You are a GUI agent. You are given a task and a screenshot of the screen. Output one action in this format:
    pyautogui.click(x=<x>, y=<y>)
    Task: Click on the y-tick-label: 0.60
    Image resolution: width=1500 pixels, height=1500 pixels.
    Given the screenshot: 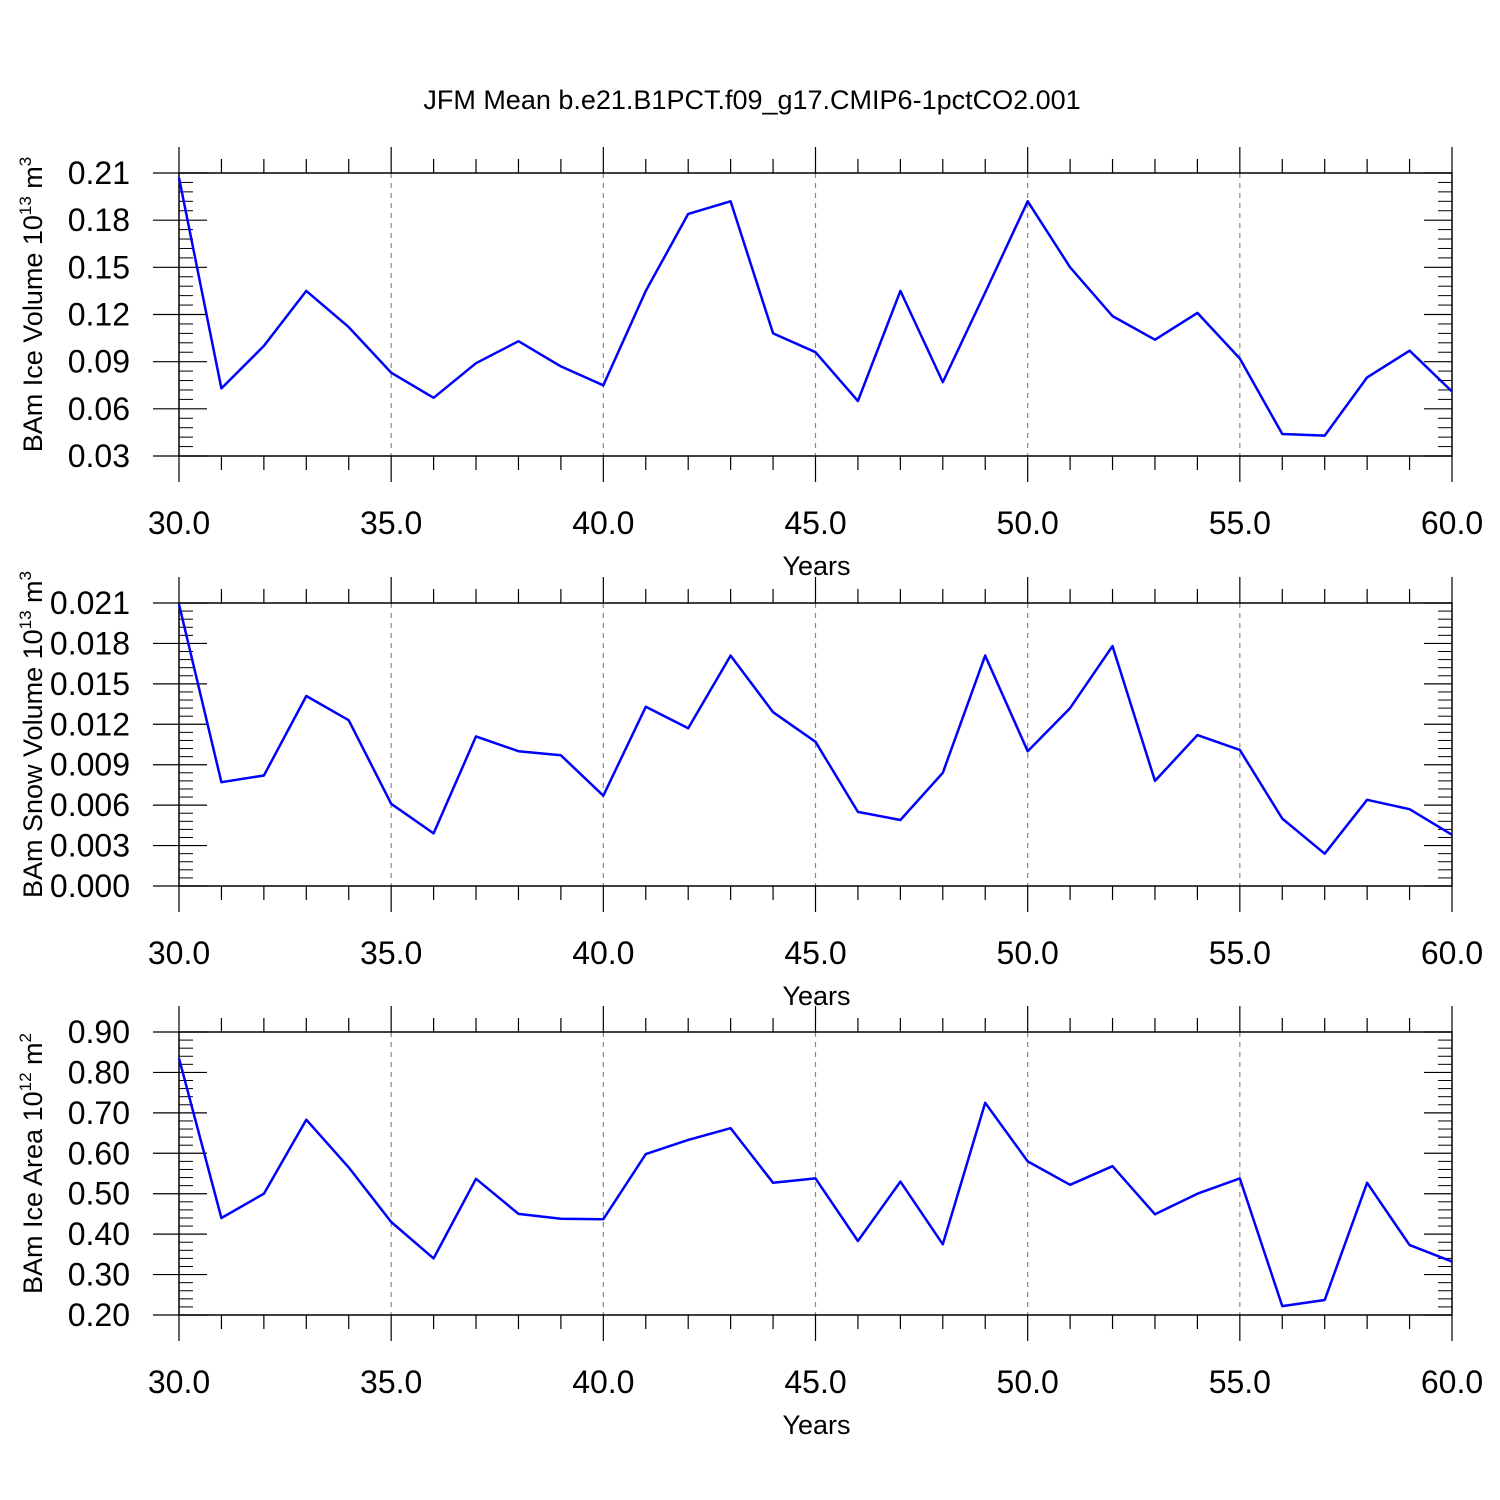 What is the action you would take?
    pyautogui.click(x=99, y=1153)
    